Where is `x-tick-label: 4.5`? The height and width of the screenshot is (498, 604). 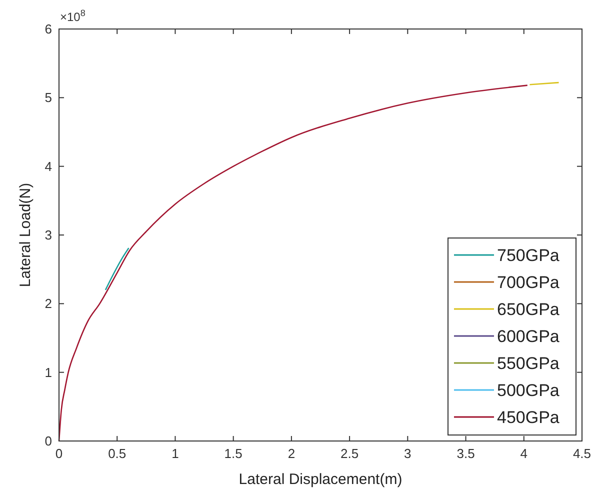
x-tick-label: 4.5 is located at coordinates (582, 453).